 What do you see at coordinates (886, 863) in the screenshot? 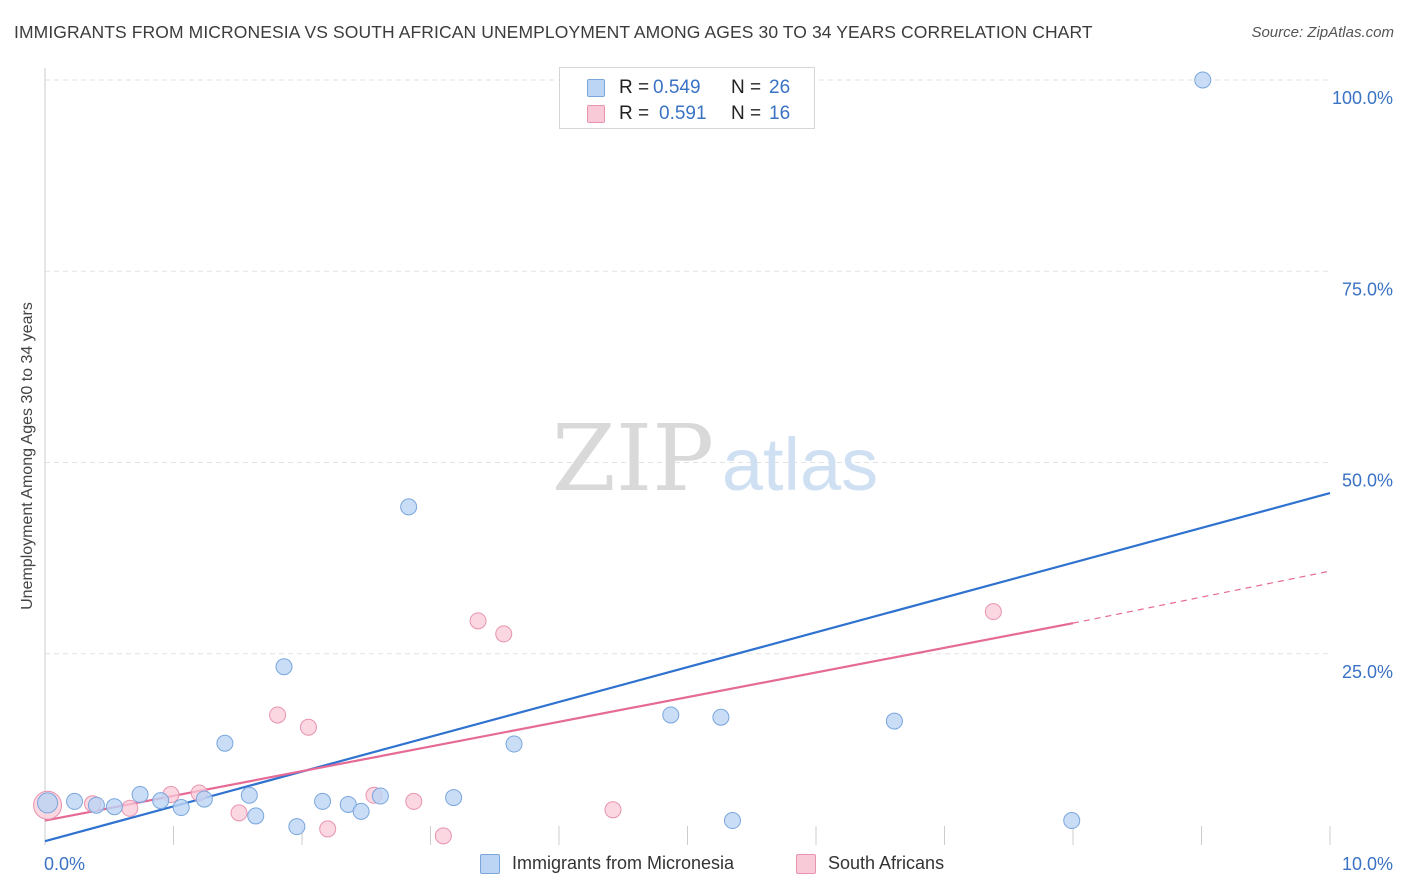
I see `legend-label: South Africans` at bounding box center [886, 863].